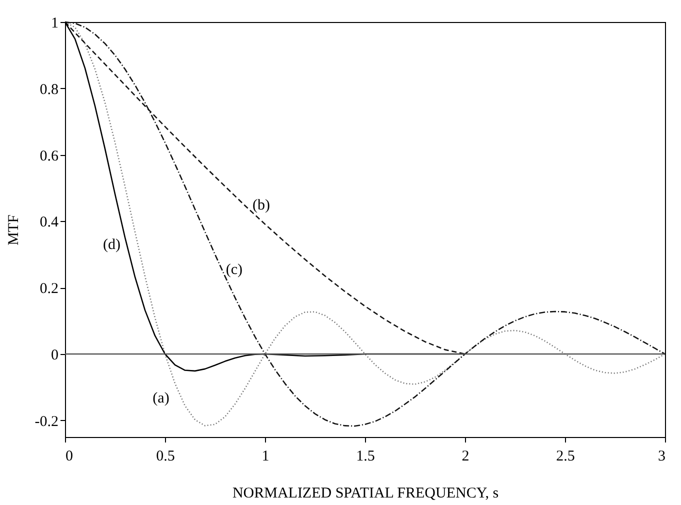 This screenshot has height=505, width=681. I want to click on x-tick-label: 2, so click(466, 456).